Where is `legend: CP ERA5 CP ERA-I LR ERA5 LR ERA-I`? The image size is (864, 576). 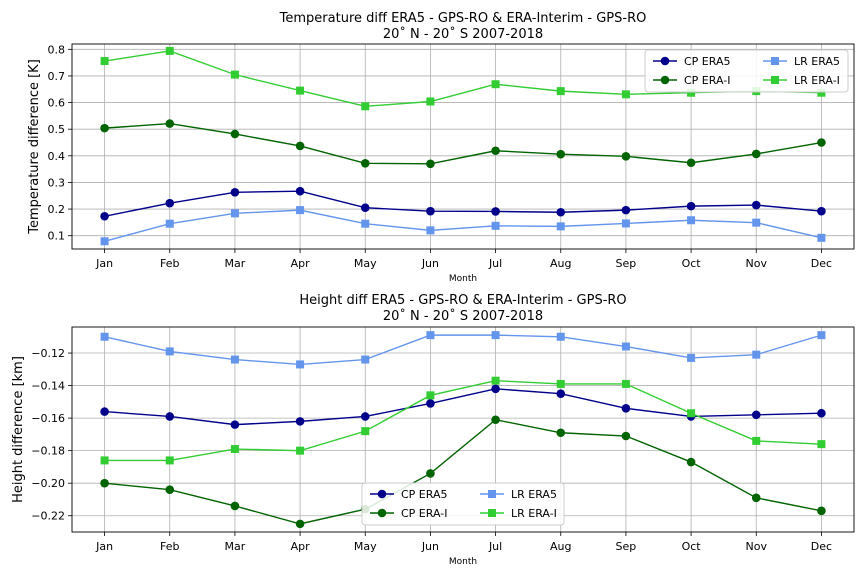
legend: CP ERA5 CP ERA-I LR ERA5 LR ERA-I is located at coordinates (463, 504).